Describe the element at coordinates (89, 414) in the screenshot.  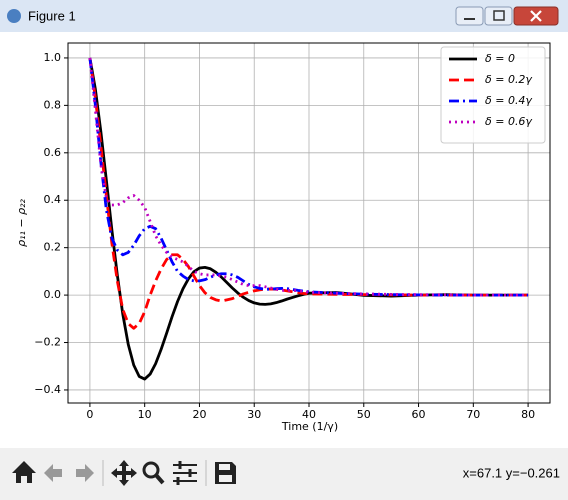
I see `x-tick-label: 0` at that location.